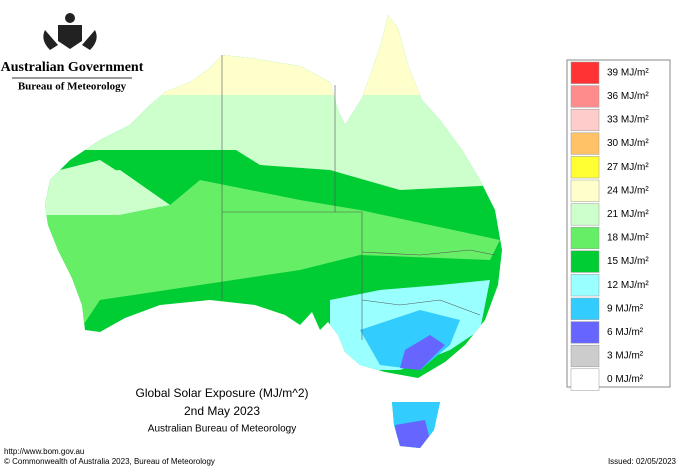 The image size is (680, 472). What do you see at coordinates (628, 120) in the screenshot?
I see `legend-label: 33 MJ/m²` at bounding box center [628, 120].